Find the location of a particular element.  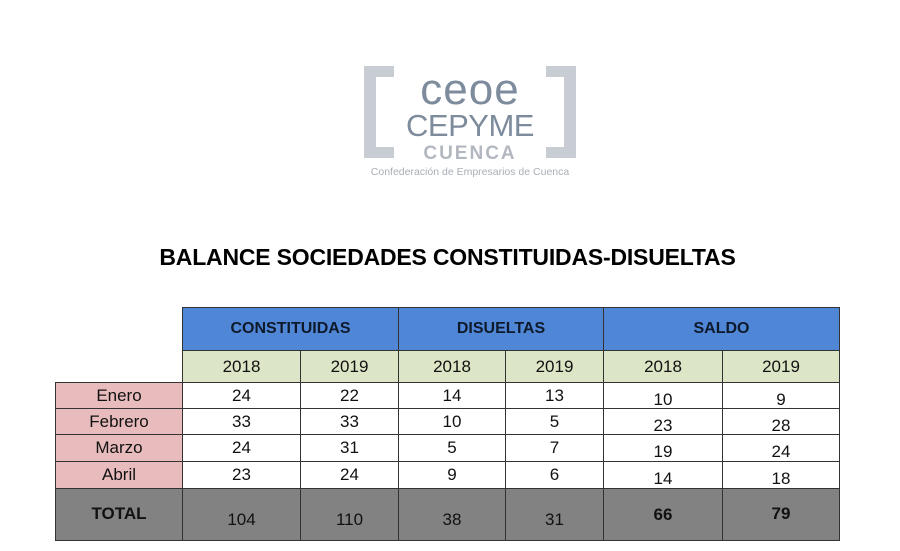

row-label-febrero: Febrero is located at coordinates (119, 421).